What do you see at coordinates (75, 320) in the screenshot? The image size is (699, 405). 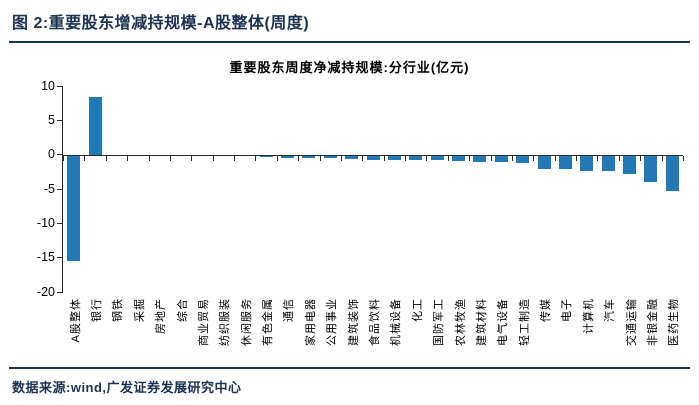 I see `category-label: A股整体` at bounding box center [75, 320].